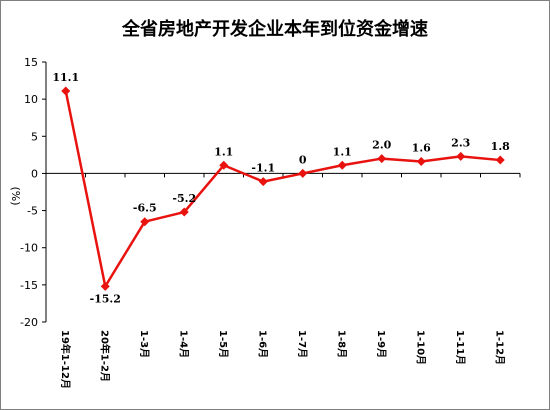  Describe the element at coordinates (34, 173) in the screenshot. I see `y-tick-label: 0` at that location.